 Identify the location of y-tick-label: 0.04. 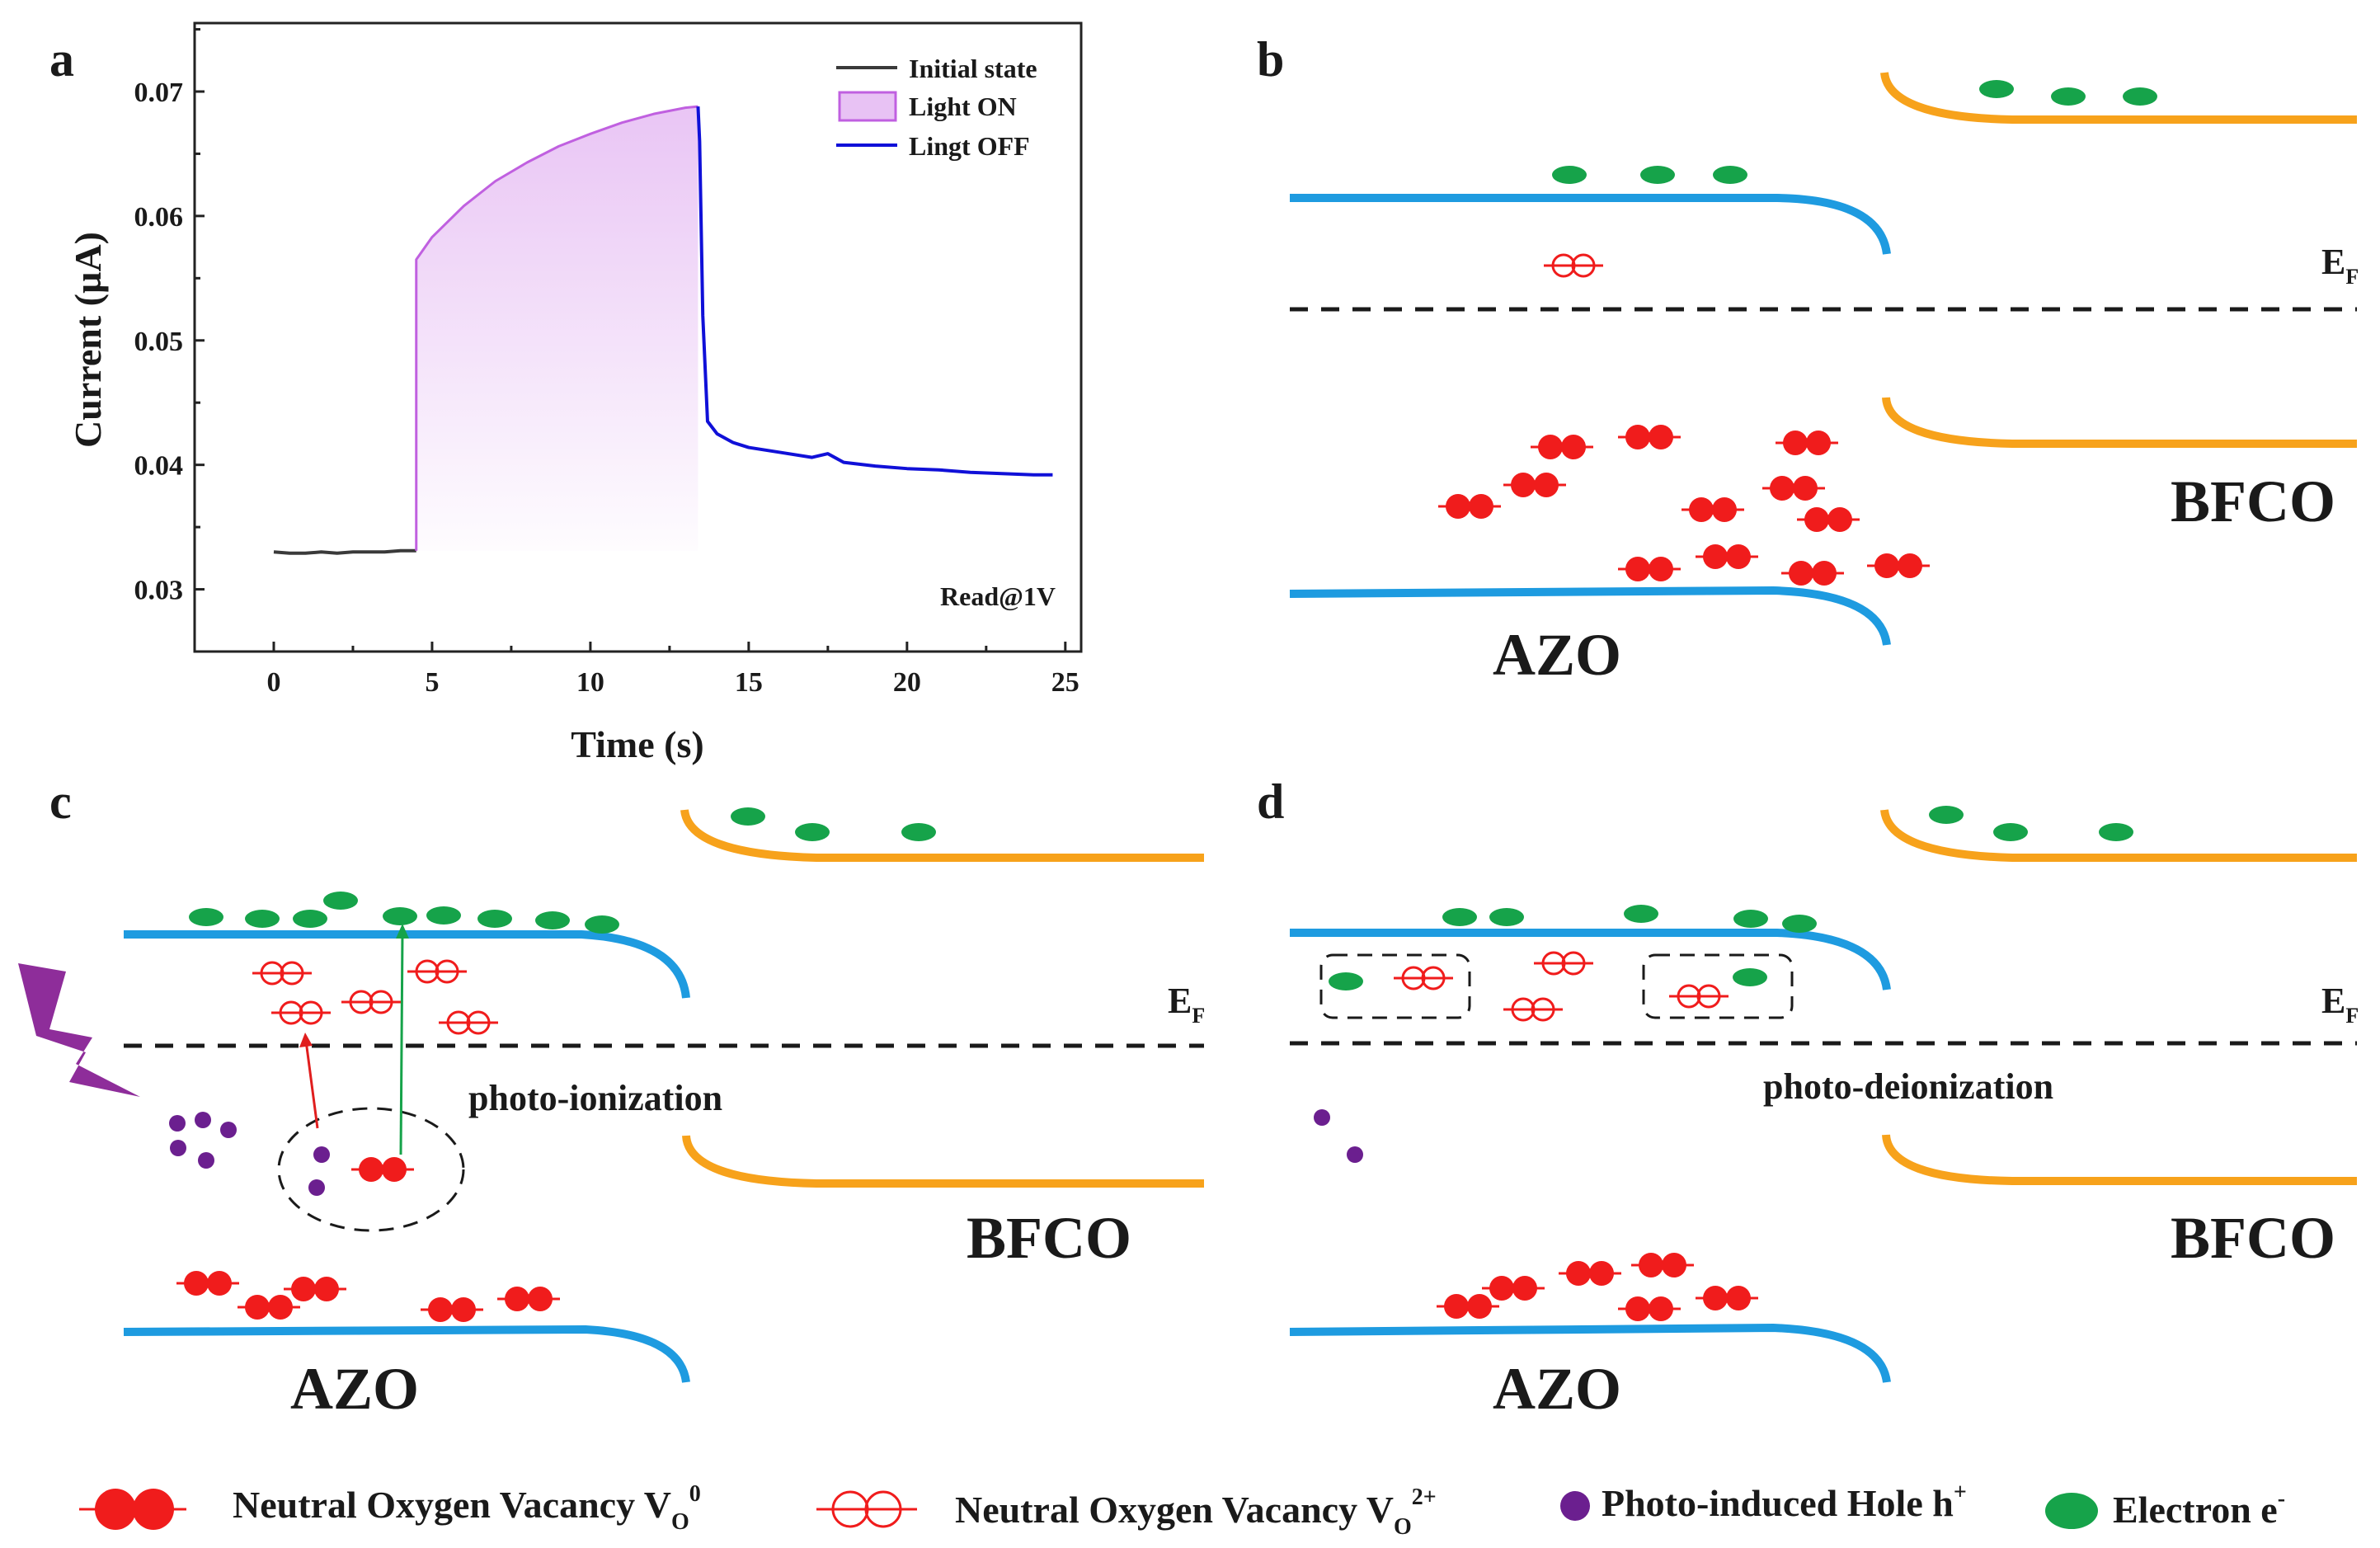
(159, 466).